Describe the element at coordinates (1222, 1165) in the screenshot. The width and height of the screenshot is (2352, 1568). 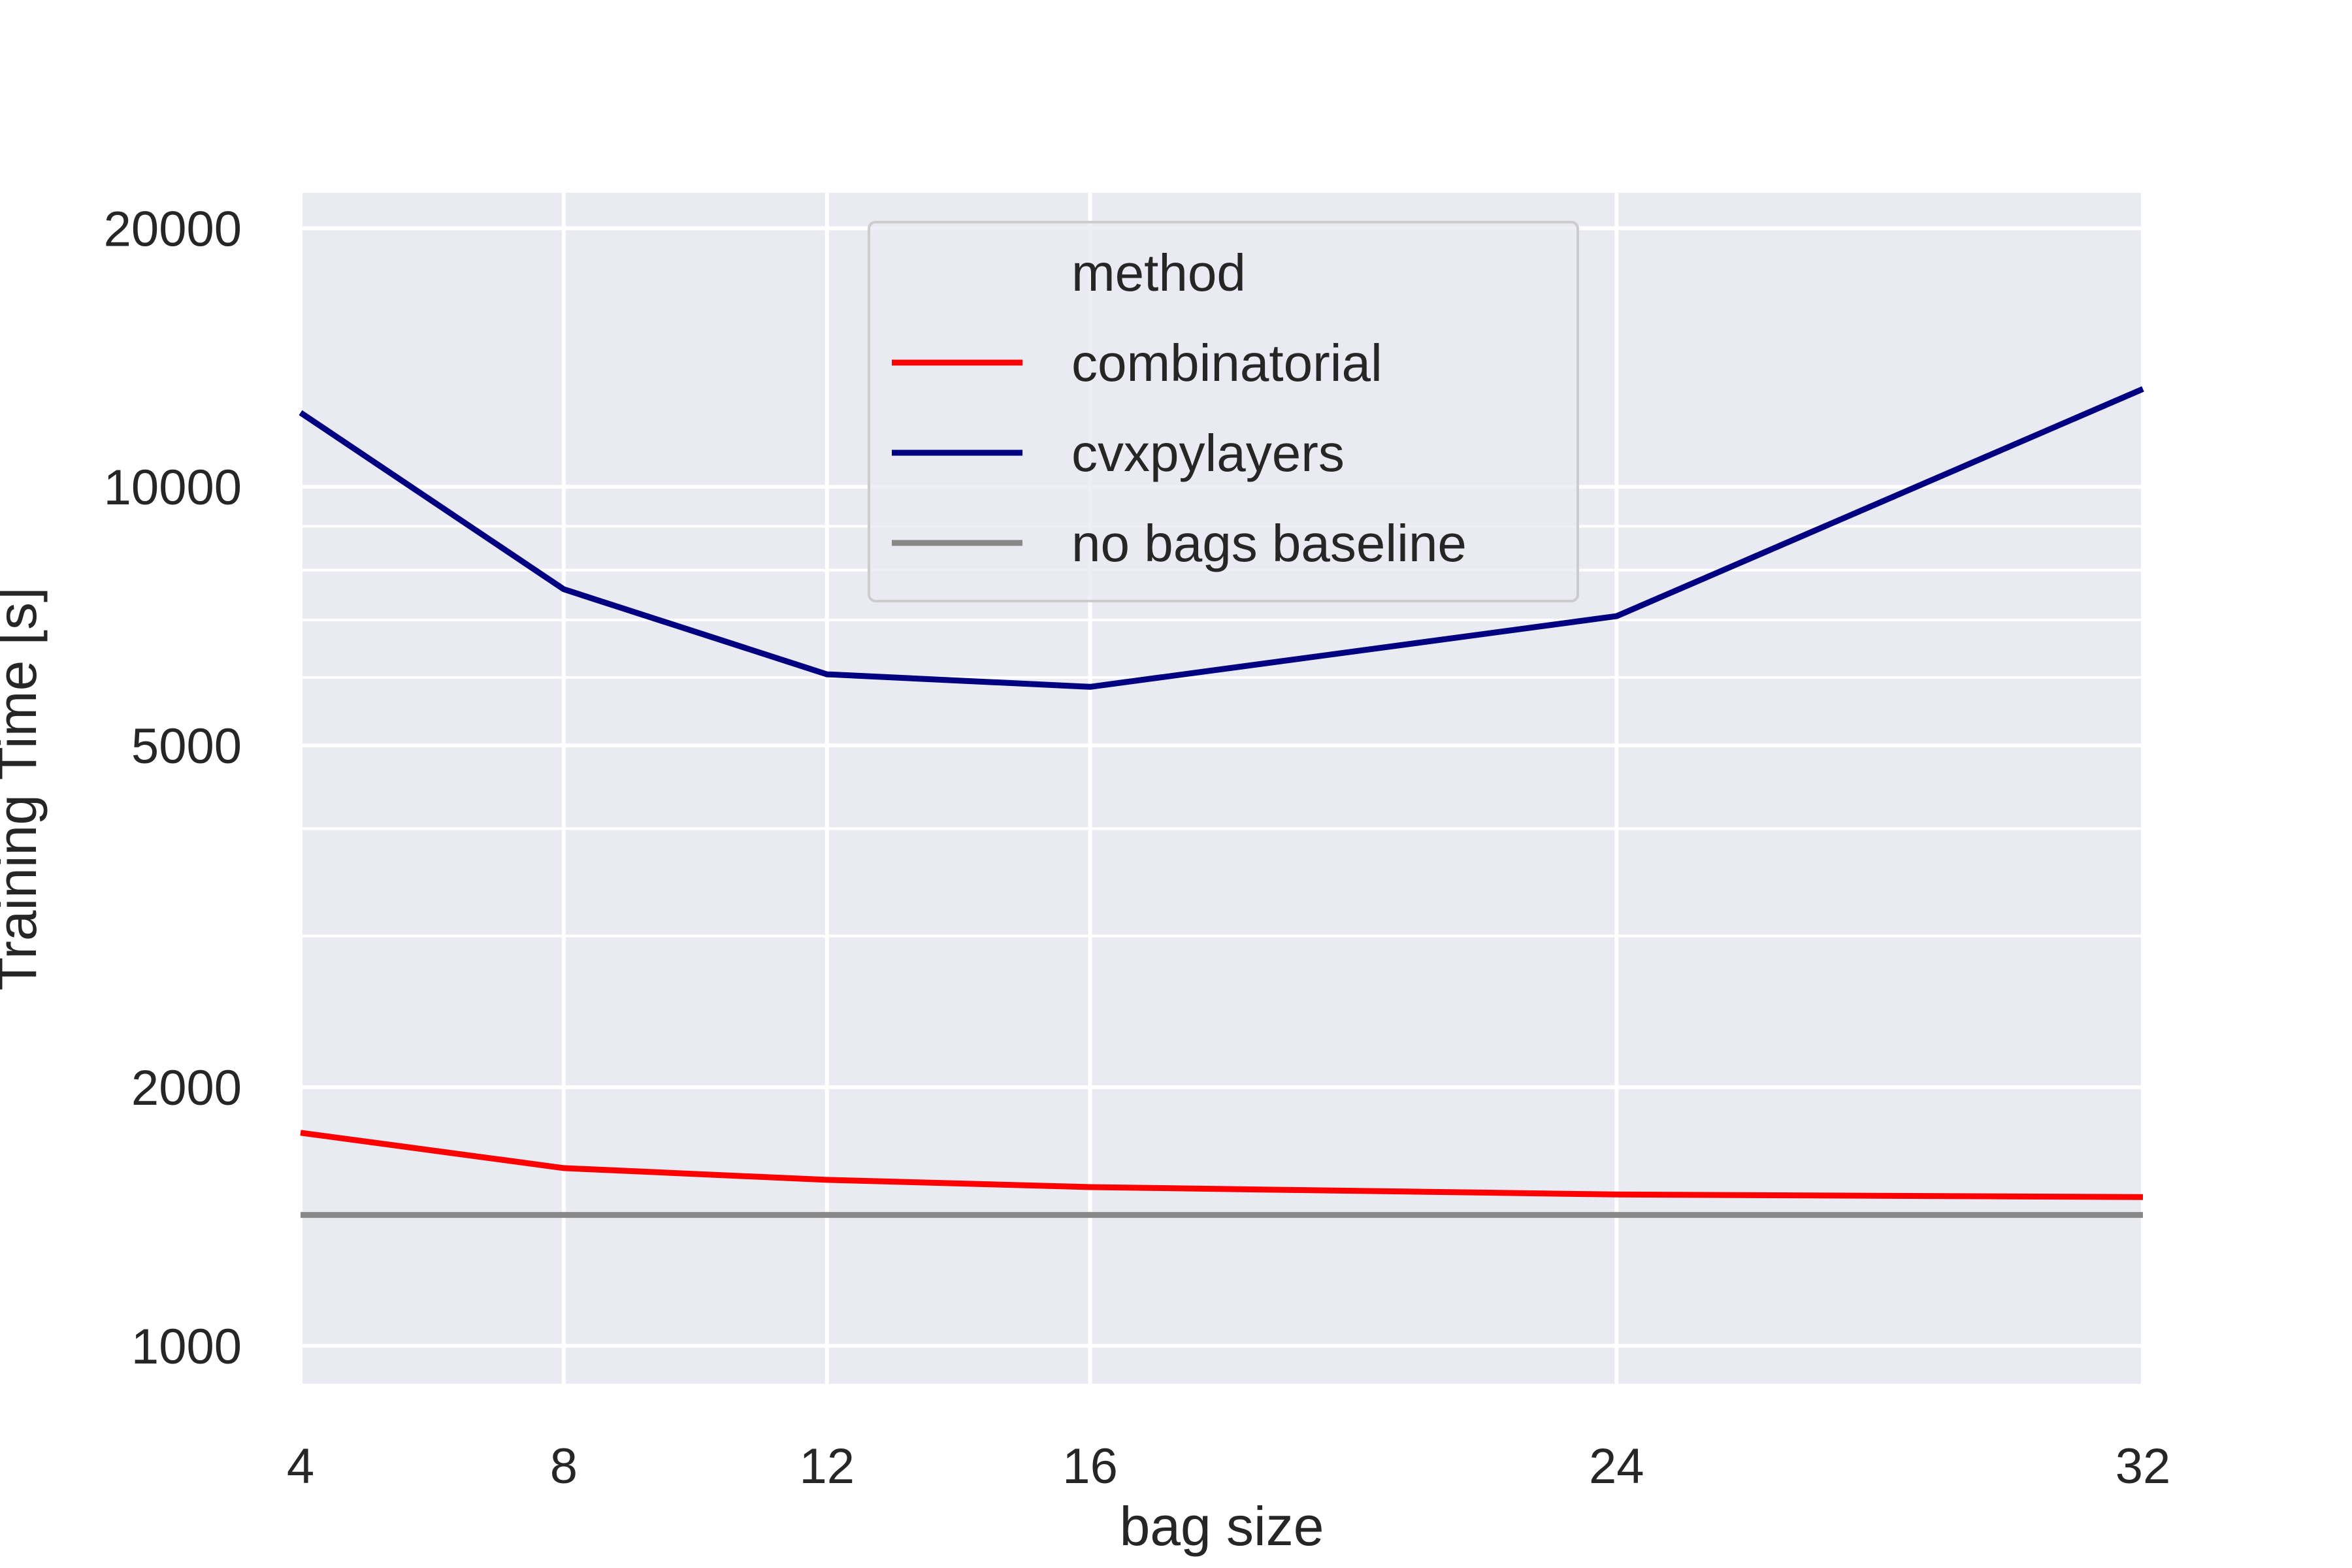
I see `series-line-combinatorial` at that location.